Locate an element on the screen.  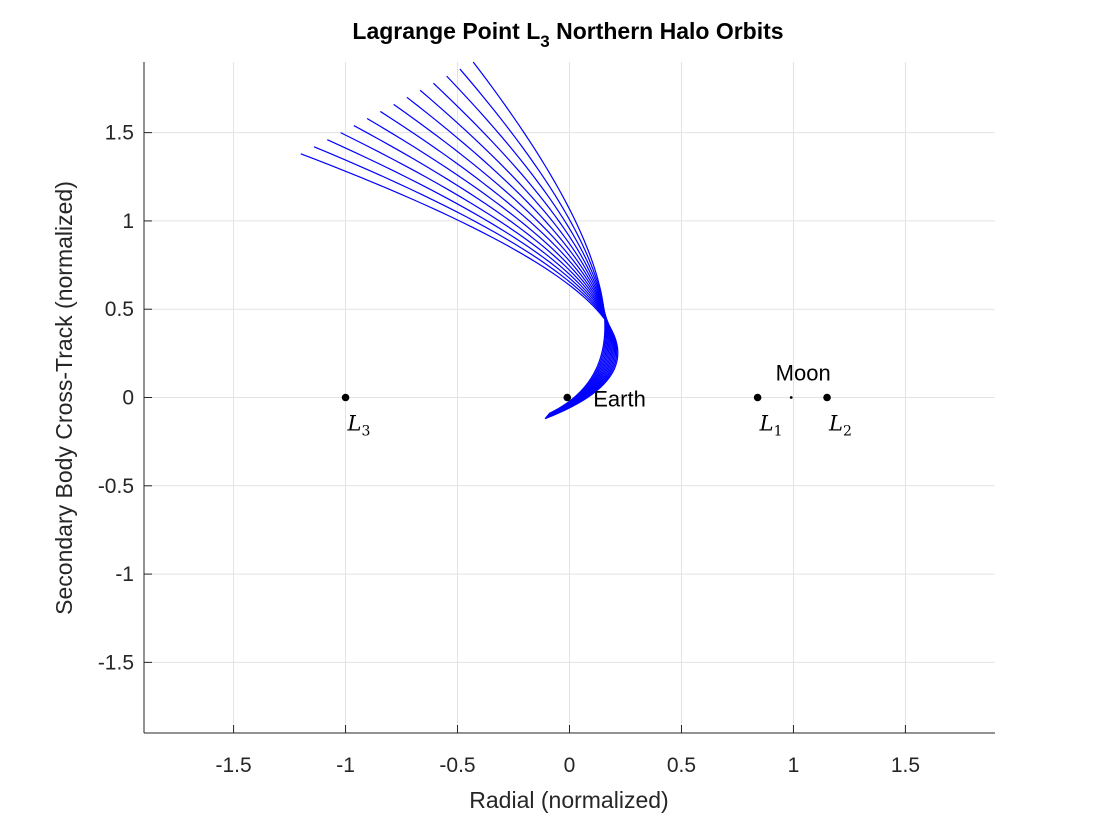
x-axis-label: Radial (normalized) is located at coordinates (568, 800).